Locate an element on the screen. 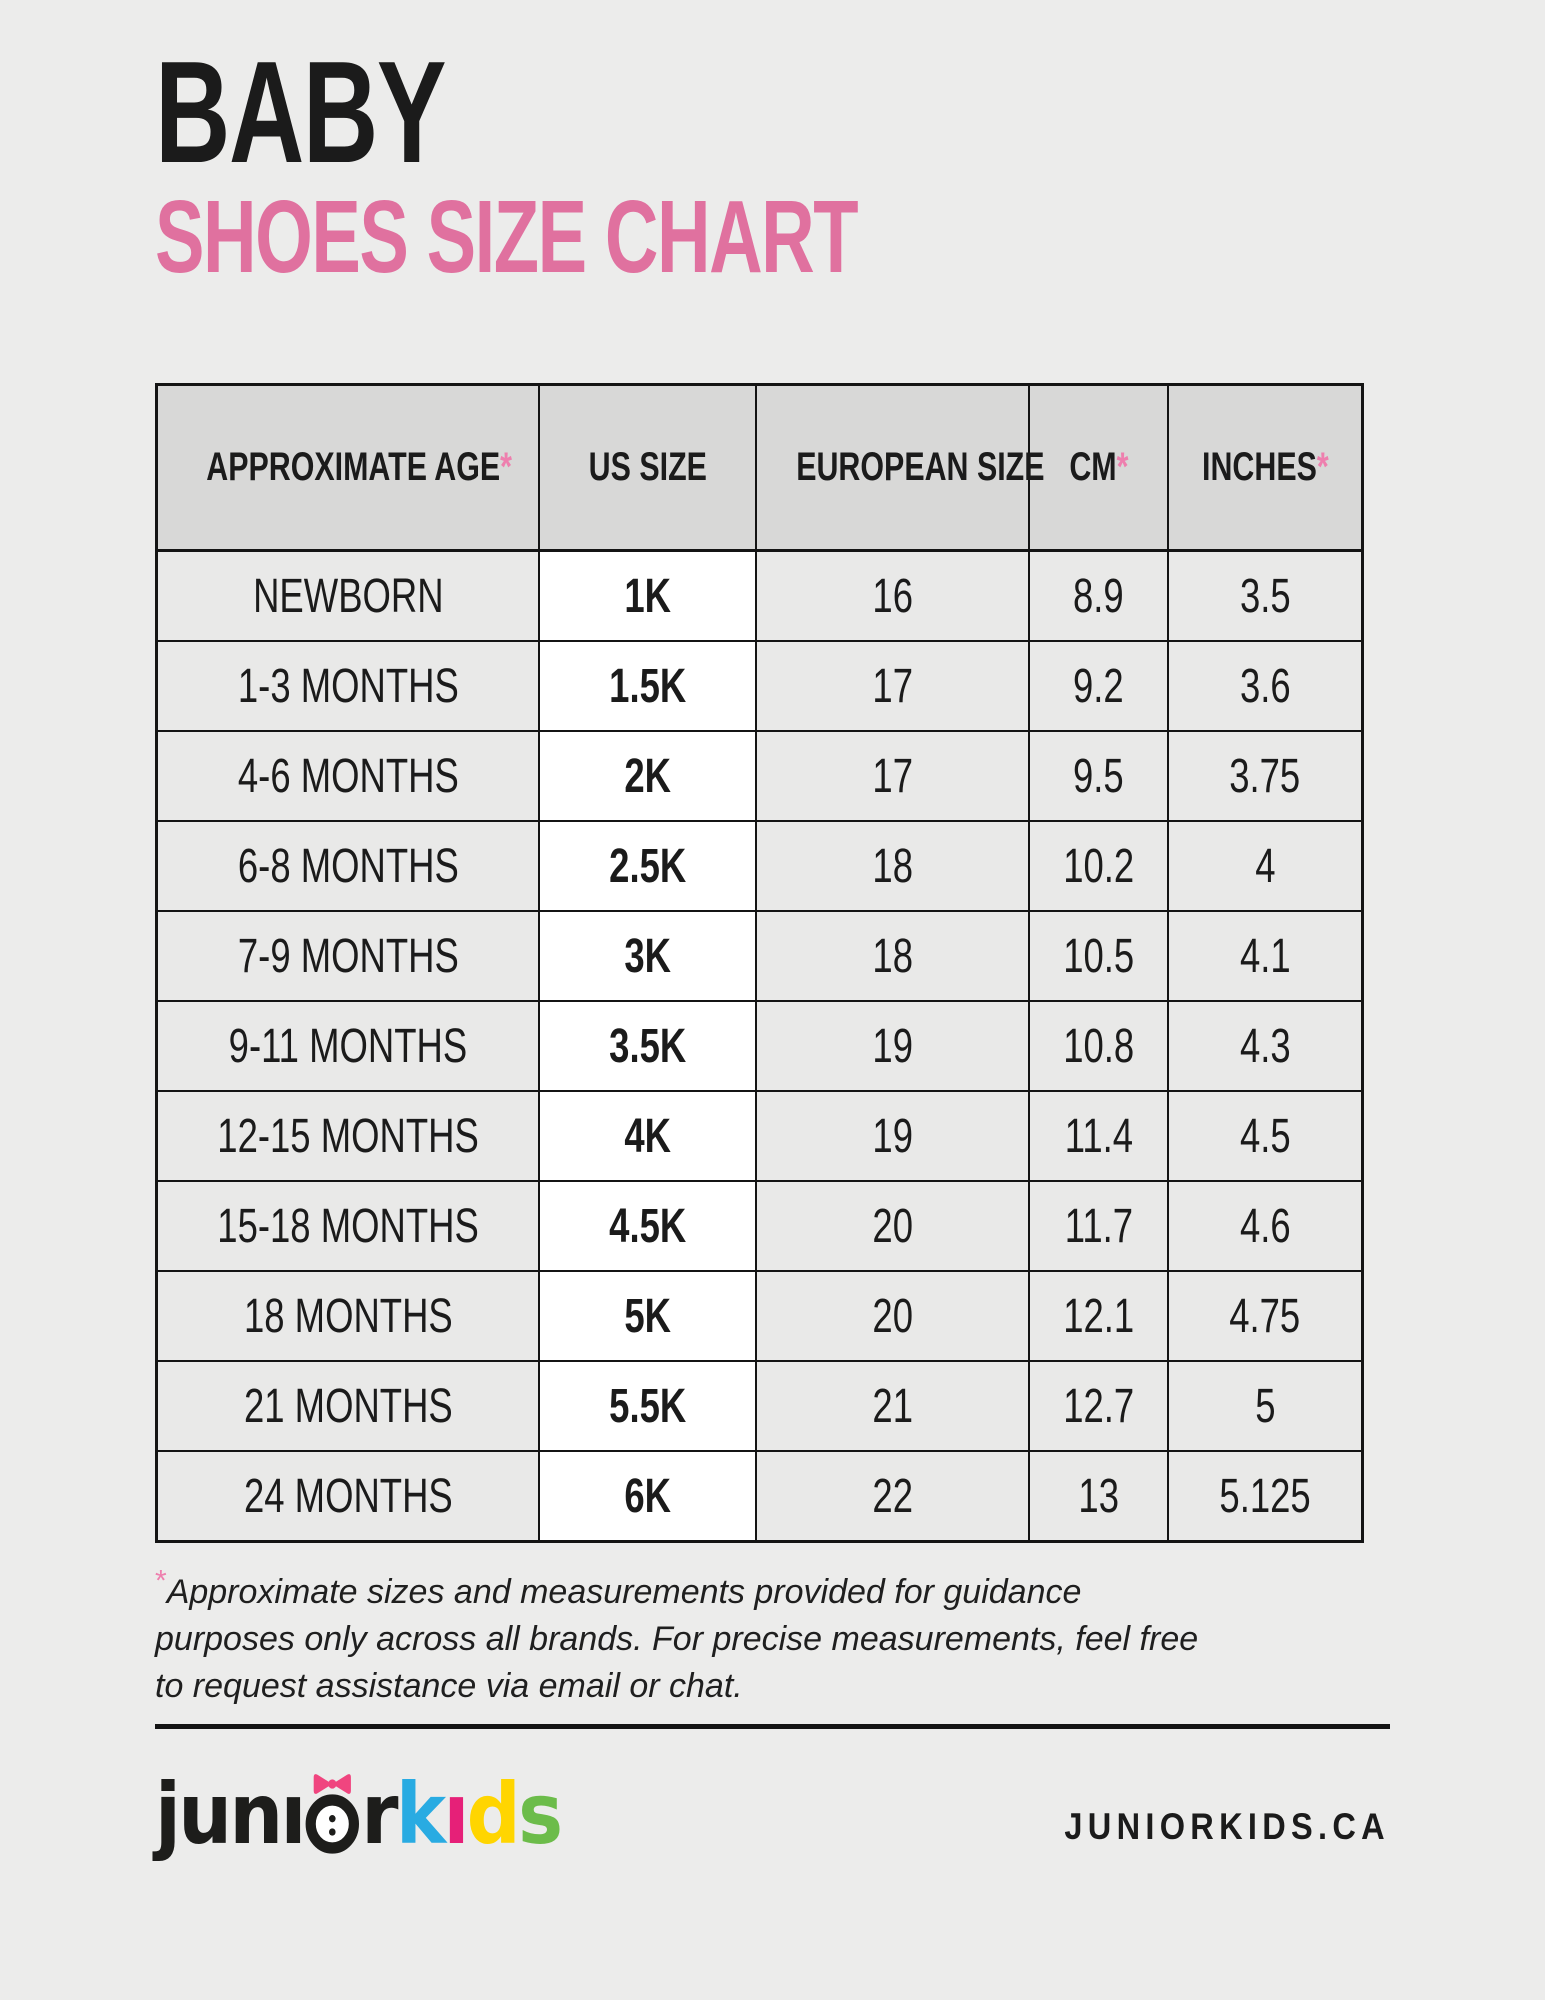  cell-cm: 12.1 is located at coordinates (1098, 1316).